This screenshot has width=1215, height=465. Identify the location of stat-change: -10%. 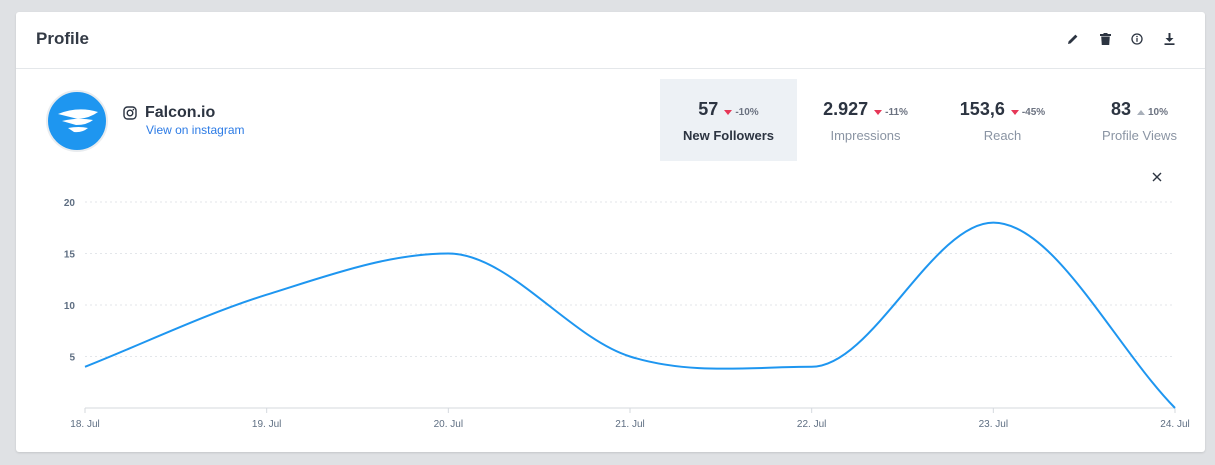
(741, 112).